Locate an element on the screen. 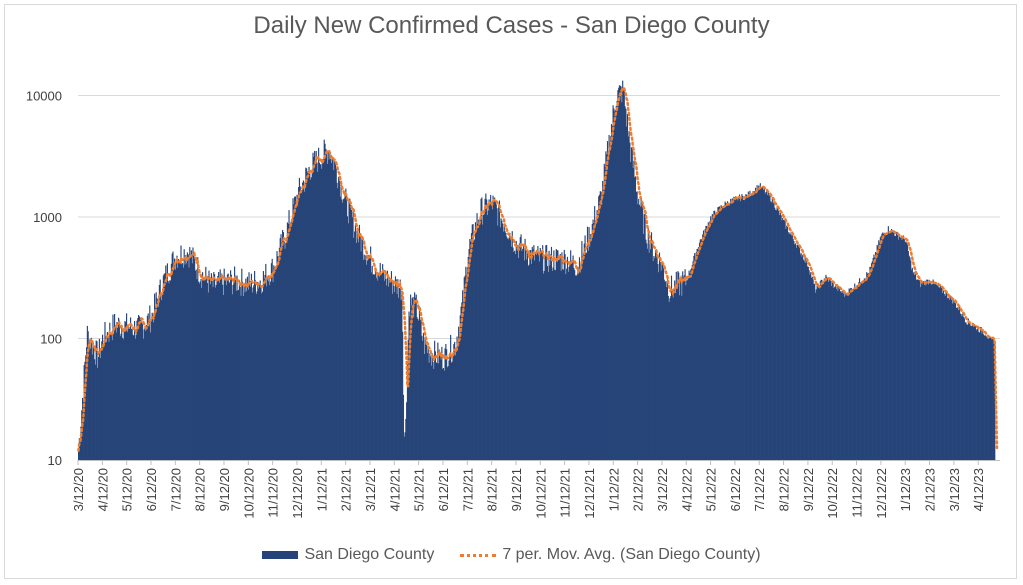 The height and width of the screenshot is (585, 1023). legend-item-moving-average: 7 per. Mov. Avg. (San Diego County) is located at coordinates (610, 555).